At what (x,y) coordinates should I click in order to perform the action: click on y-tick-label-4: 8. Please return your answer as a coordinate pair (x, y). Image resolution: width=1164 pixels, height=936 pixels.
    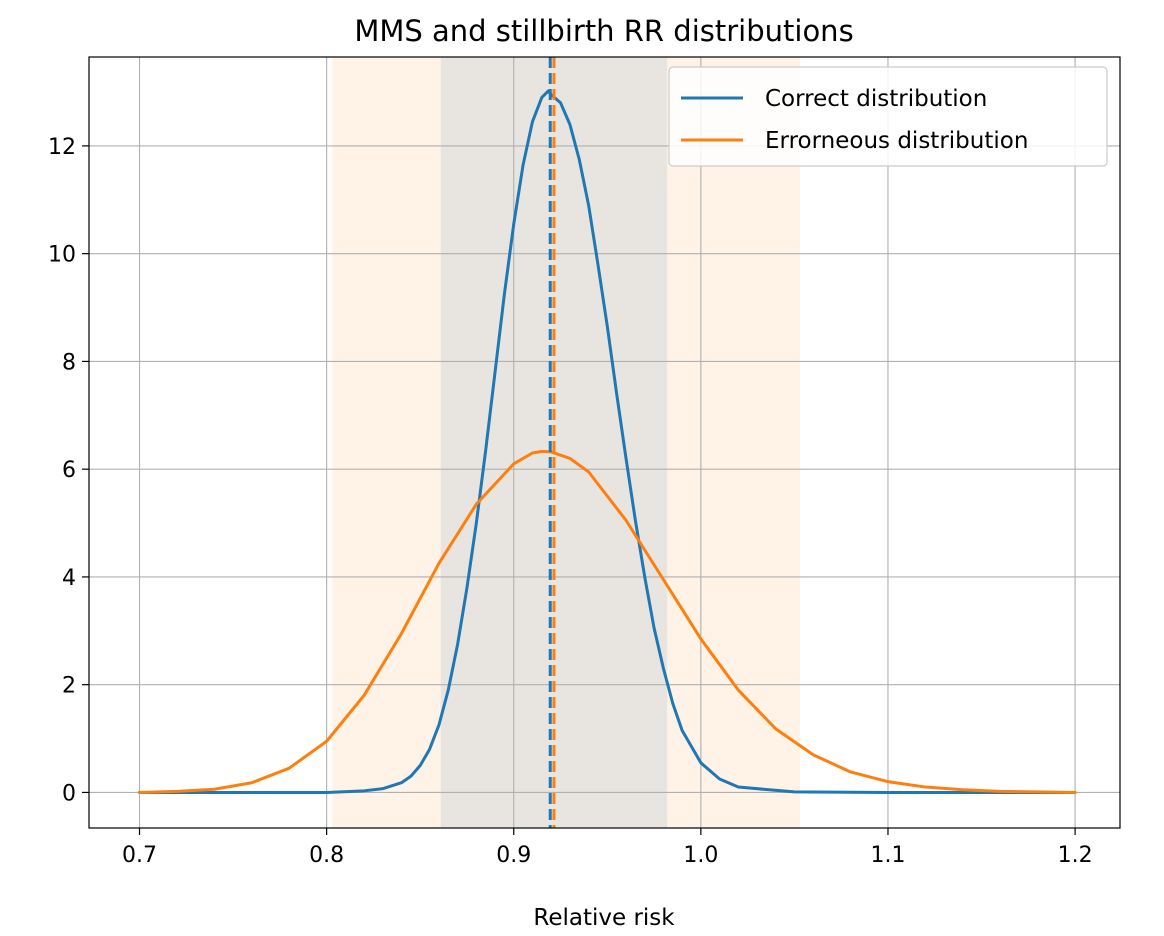
    Looking at the image, I should click on (69, 362).